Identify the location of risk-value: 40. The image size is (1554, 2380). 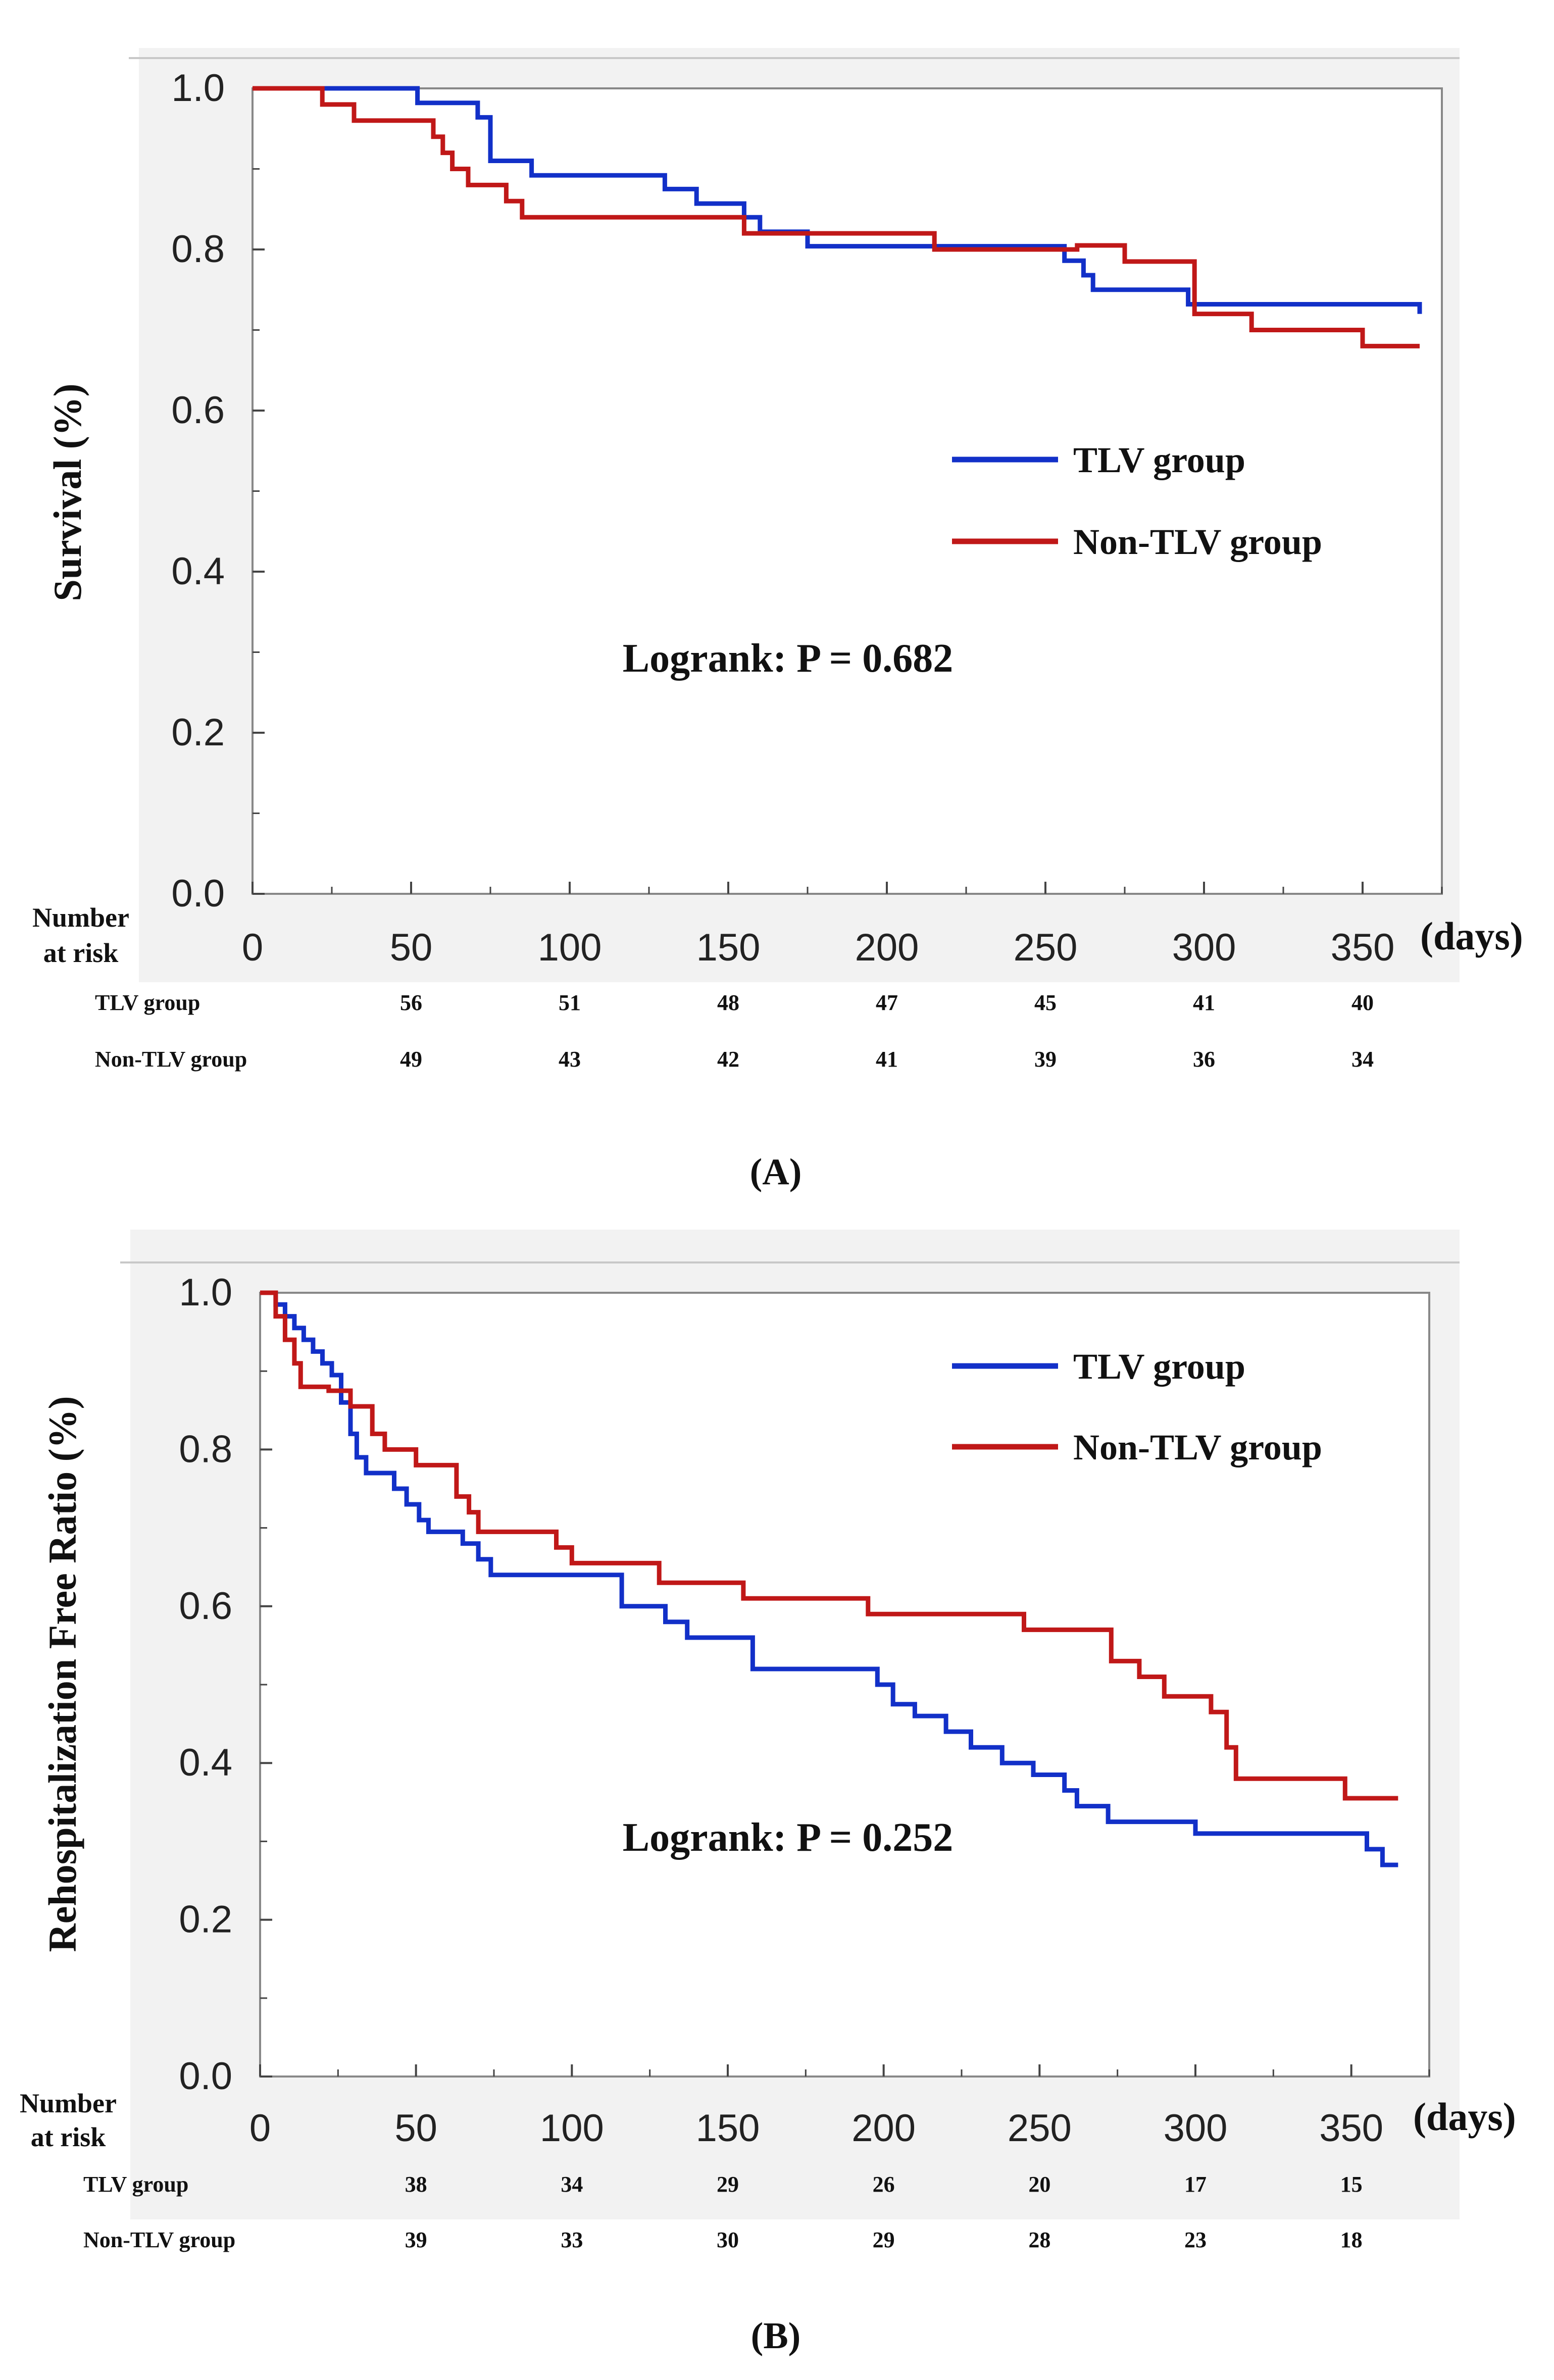
(1362, 1003).